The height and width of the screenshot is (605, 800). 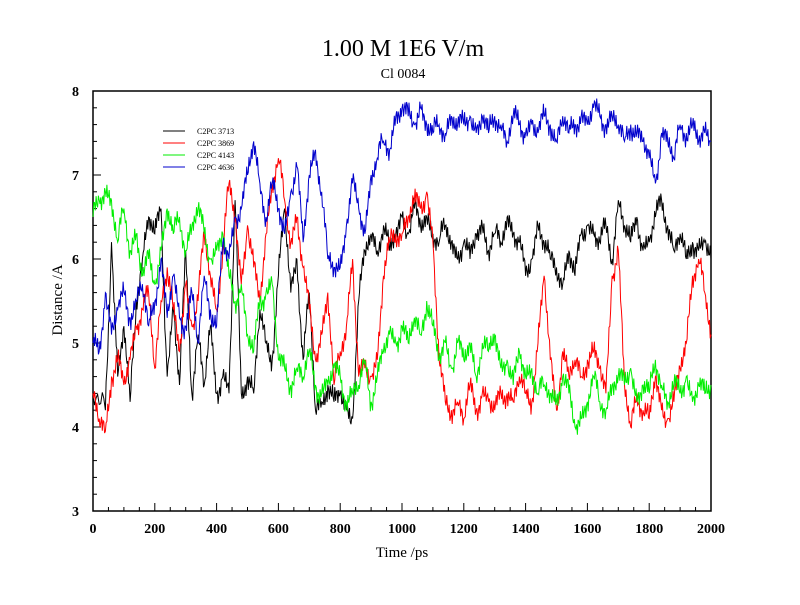 I want to click on x-tick-label: 400, so click(x=216, y=529).